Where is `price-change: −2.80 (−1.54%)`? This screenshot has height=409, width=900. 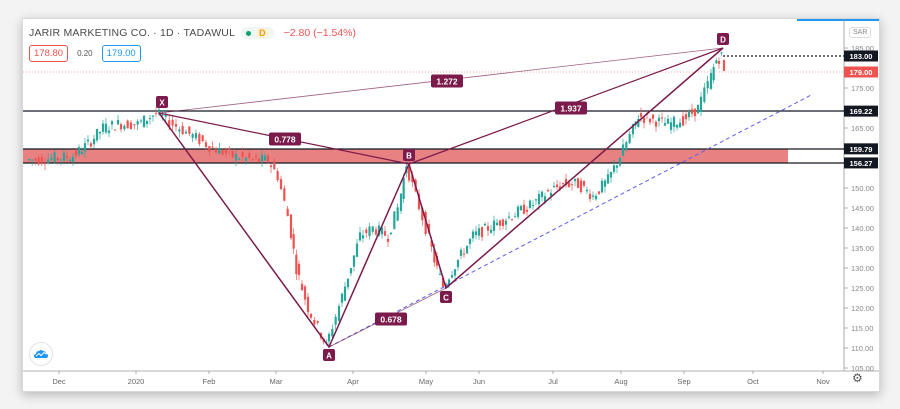
price-change: −2.80 (−1.54%) is located at coordinates (320, 33).